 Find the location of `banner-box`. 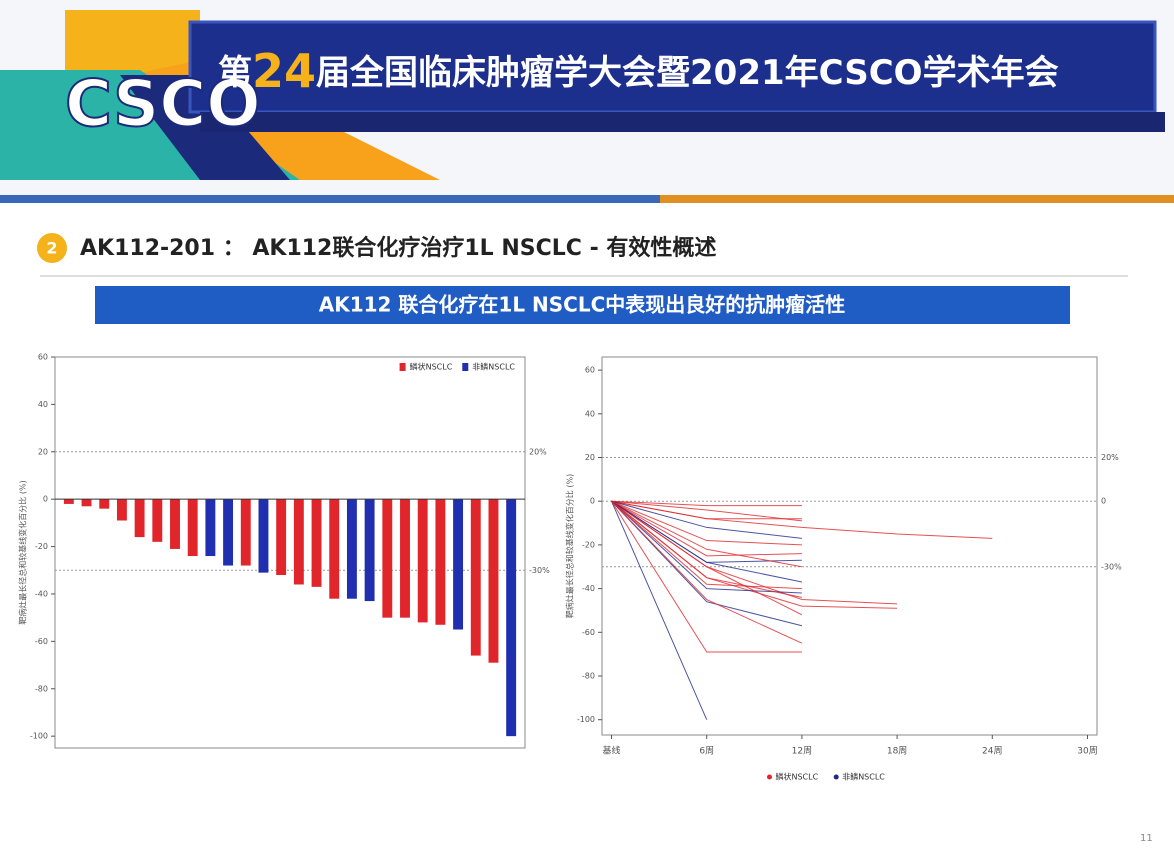

banner-box is located at coordinates (582, 305).